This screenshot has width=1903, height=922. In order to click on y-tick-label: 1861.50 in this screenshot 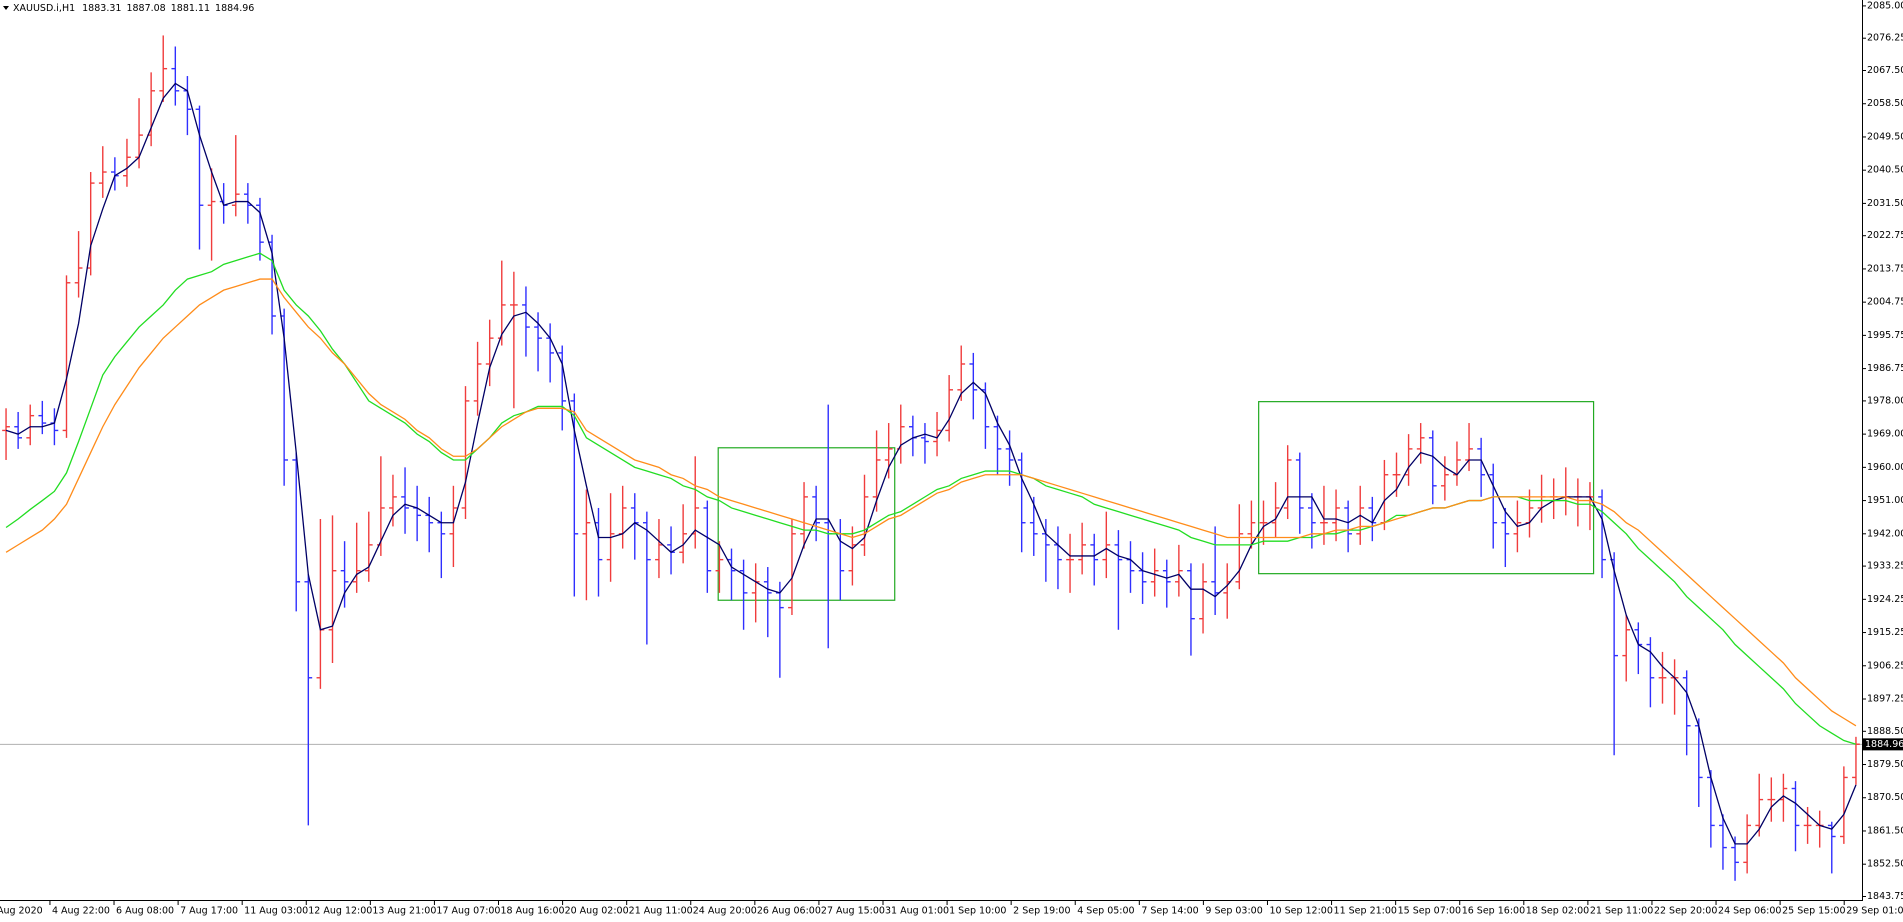, I will do `click(1885, 830)`.